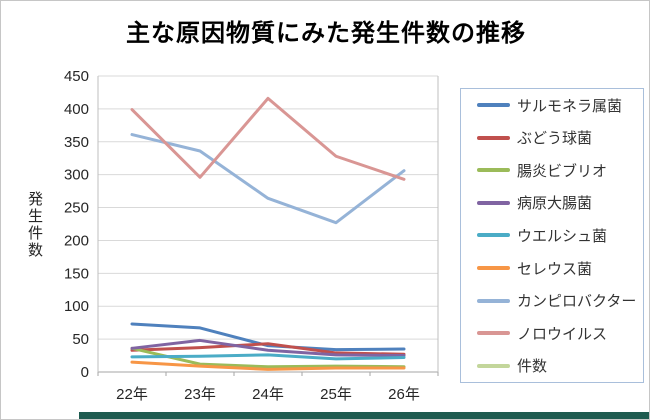  What do you see at coordinates (76, 240) in the screenshot?
I see `y-tick-label: 200` at bounding box center [76, 240].